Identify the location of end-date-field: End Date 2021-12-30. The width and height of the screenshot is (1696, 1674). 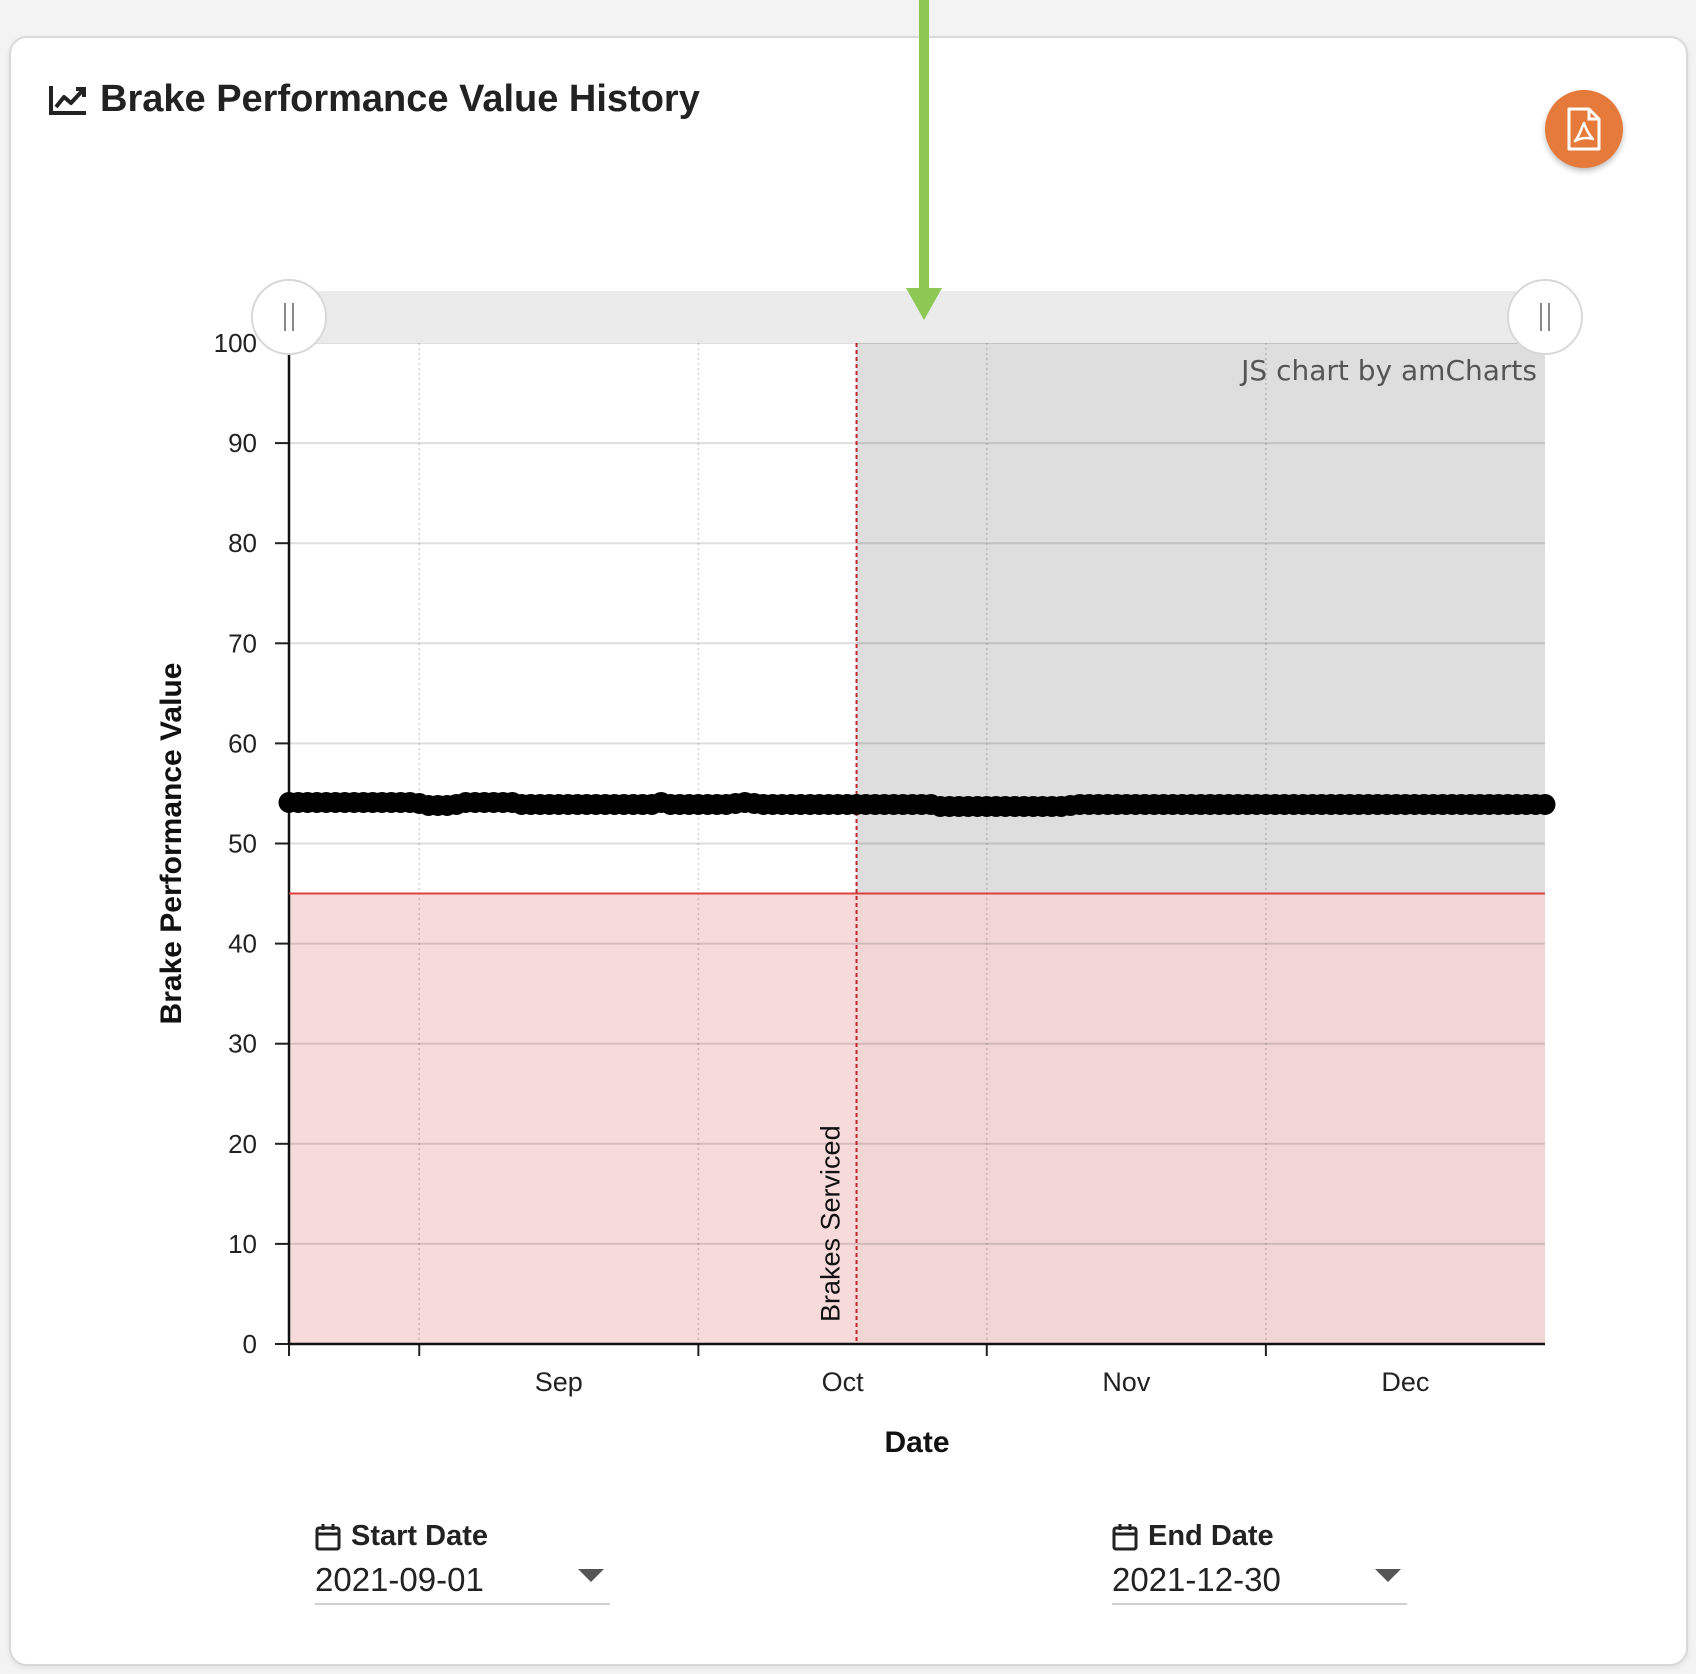
(1259, 1562).